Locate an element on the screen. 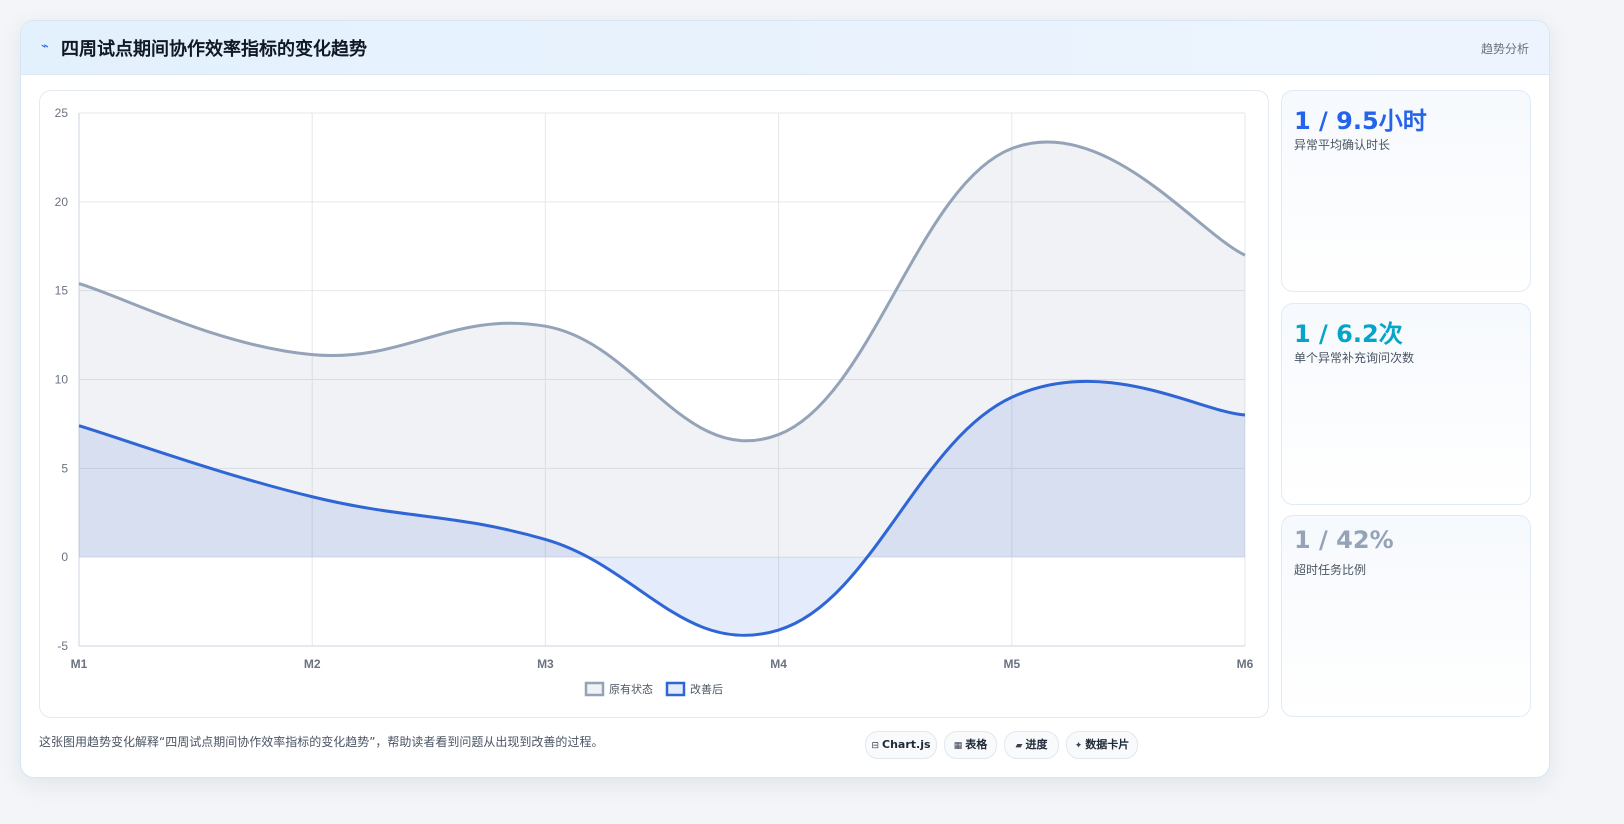  stat-card-confirm-time: 1 / 9.5小时 异常平均确认时长 is located at coordinates (1406, 191).